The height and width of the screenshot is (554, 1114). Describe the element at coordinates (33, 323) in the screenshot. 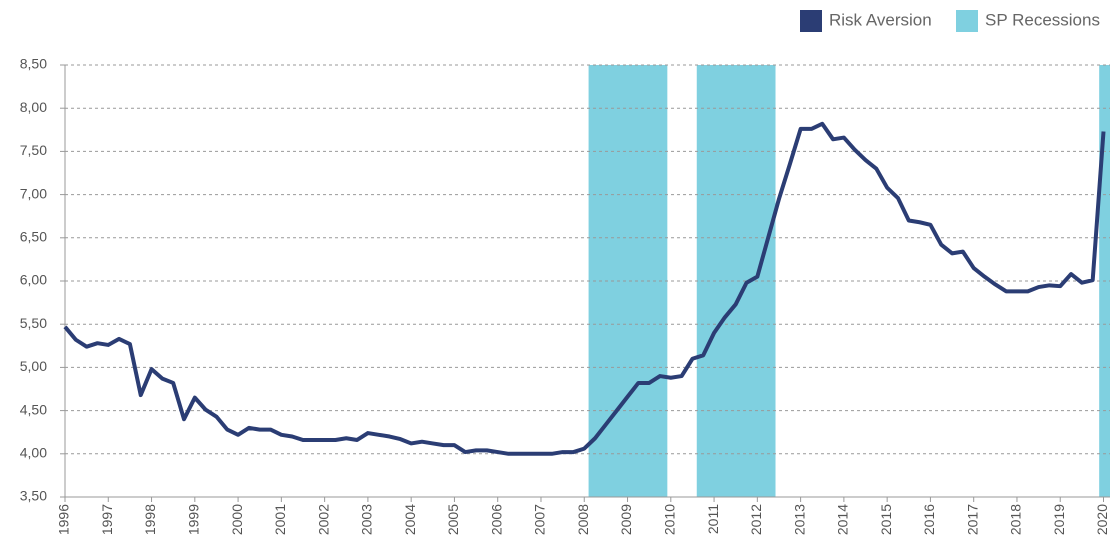

I see `y-tick-label: 5,50` at that location.